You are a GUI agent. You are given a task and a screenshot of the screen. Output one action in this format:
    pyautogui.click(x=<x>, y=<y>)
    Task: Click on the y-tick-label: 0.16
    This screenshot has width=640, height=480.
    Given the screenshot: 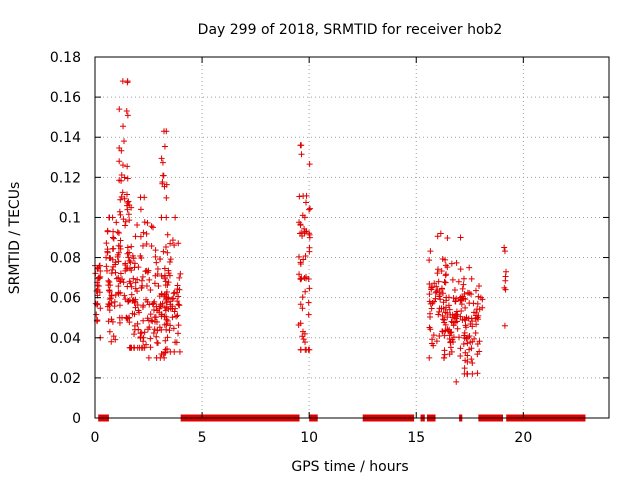 What is the action you would take?
    pyautogui.click(x=65, y=98)
    